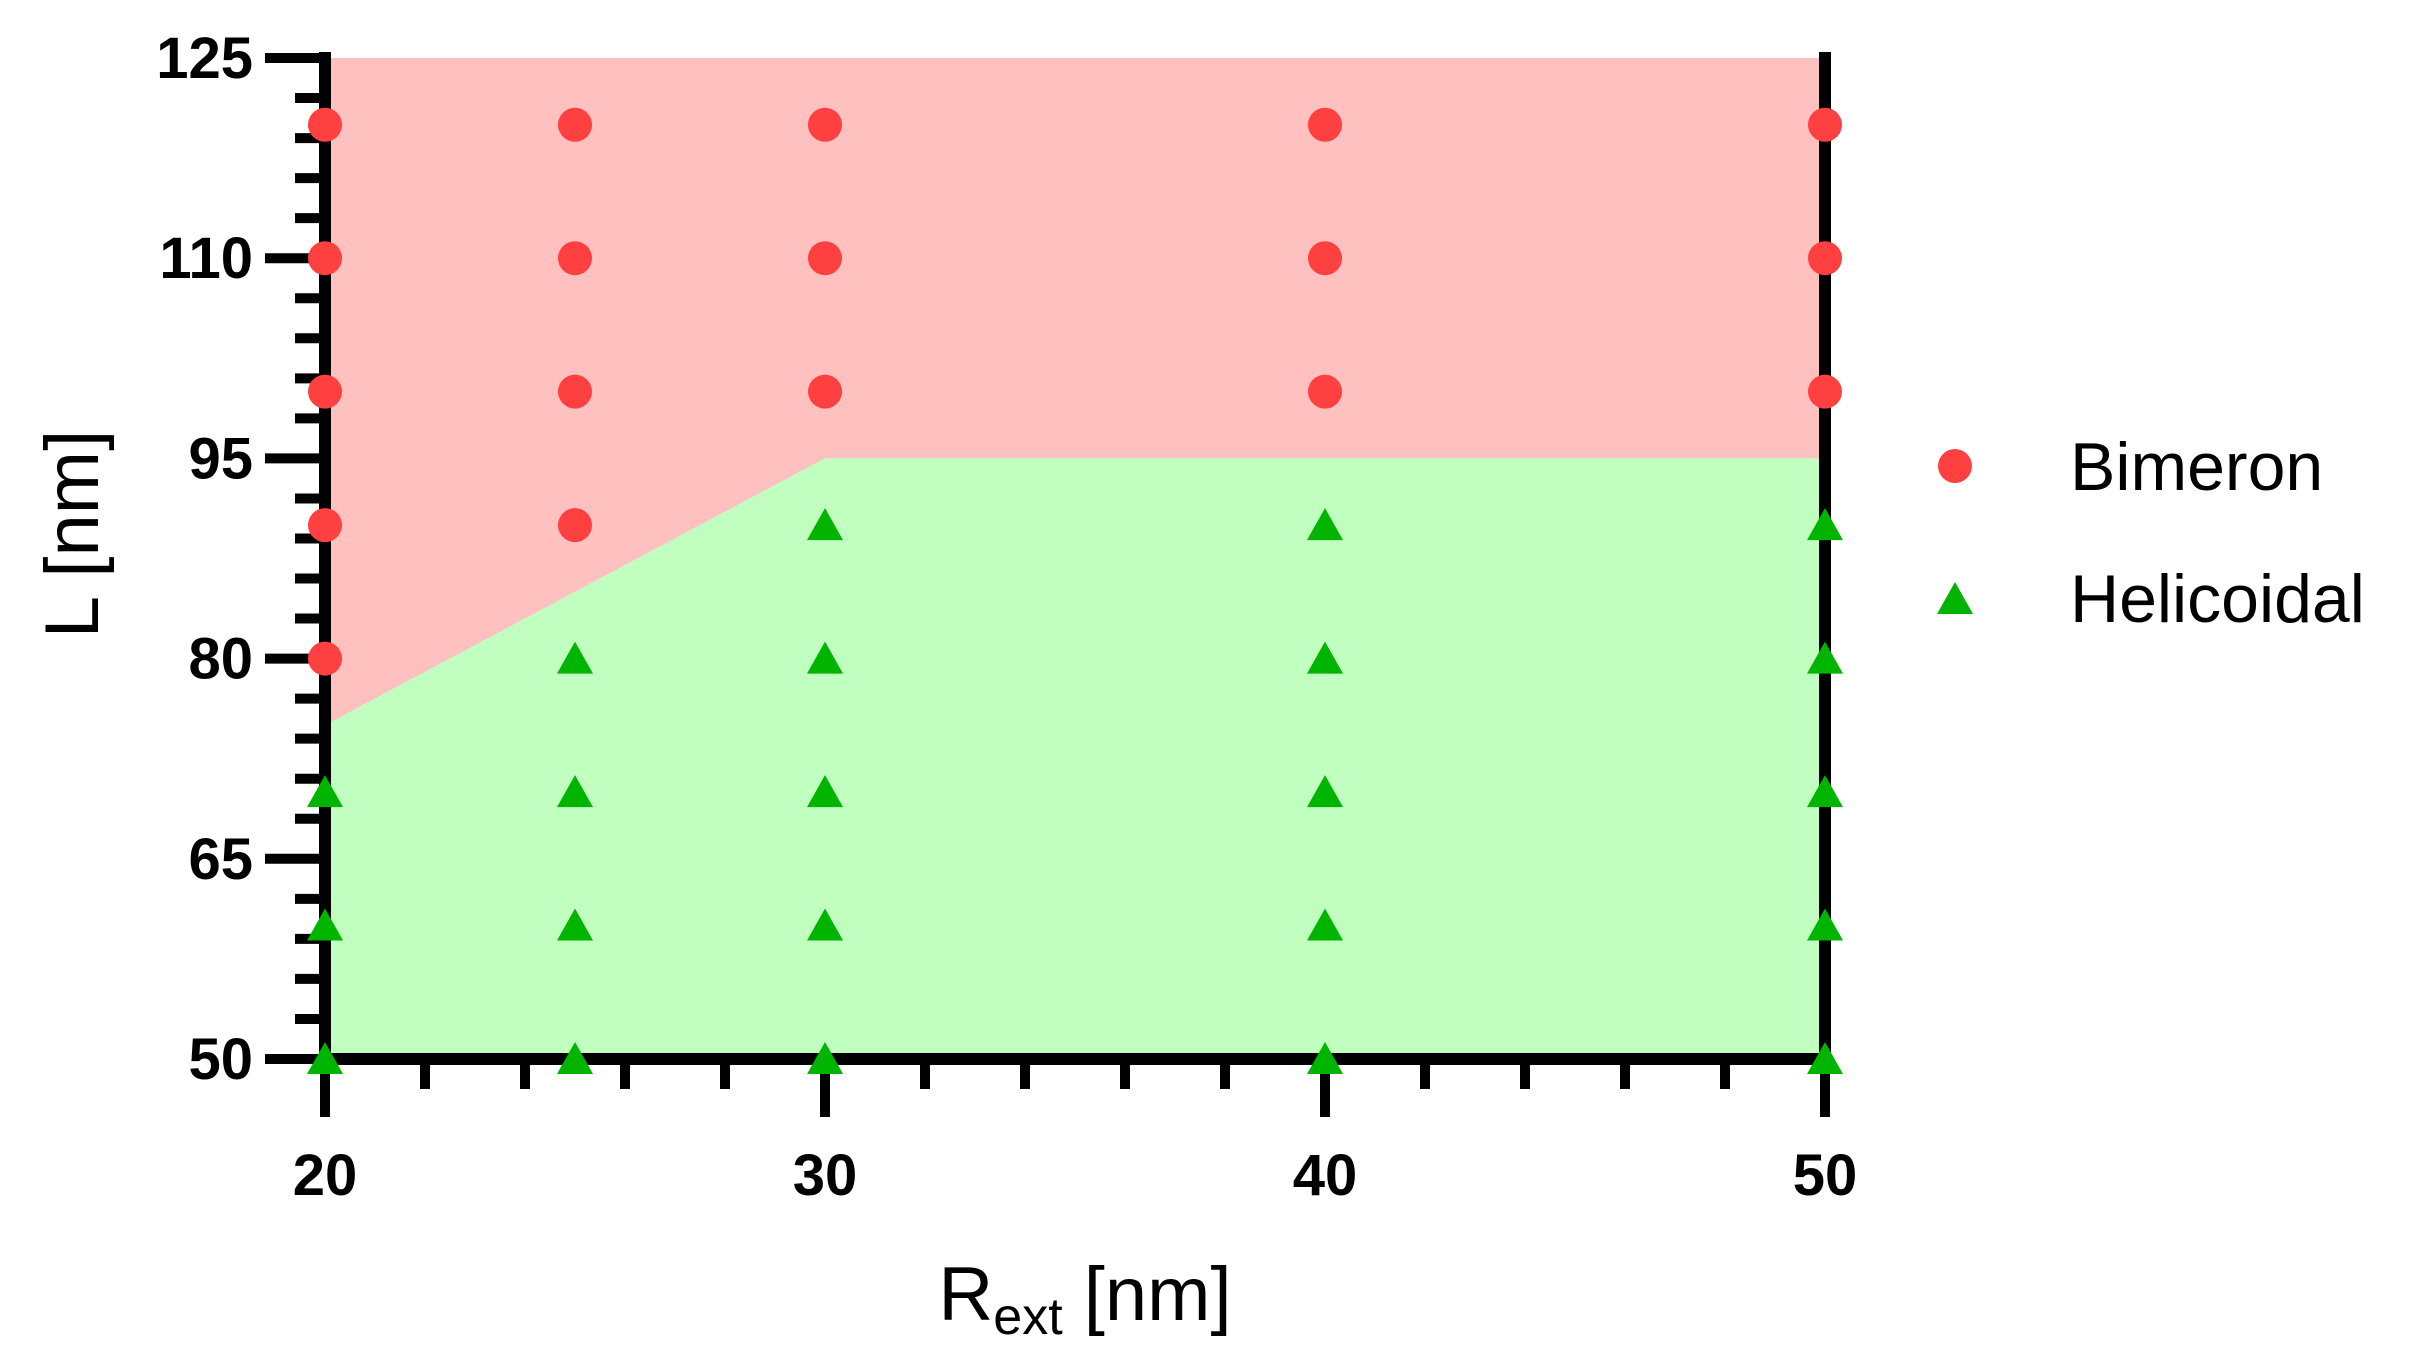  What do you see at coordinates (2196, 467) in the screenshot?
I see `legend-bimeron-label: Bimeron` at bounding box center [2196, 467].